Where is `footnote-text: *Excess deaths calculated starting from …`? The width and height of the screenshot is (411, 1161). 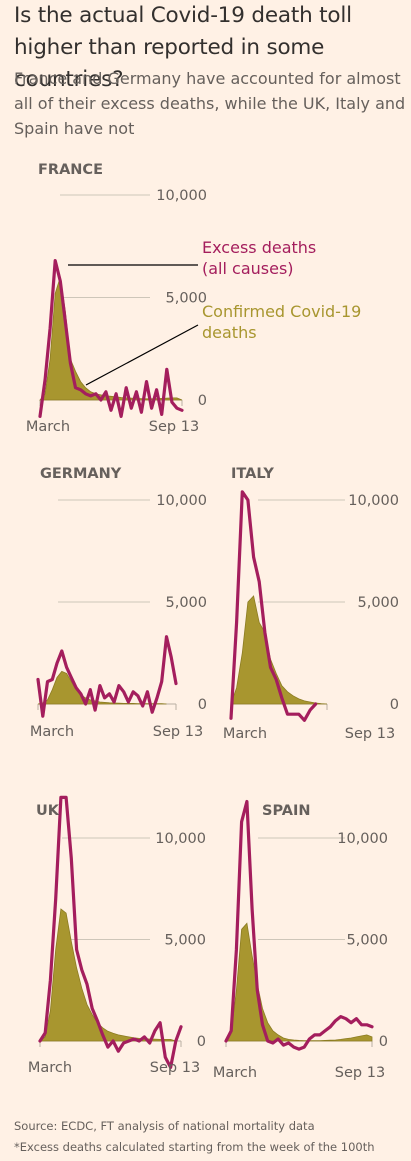 footnote-text: *Excess deaths calculated starting from … is located at coordinates (194, 1147).